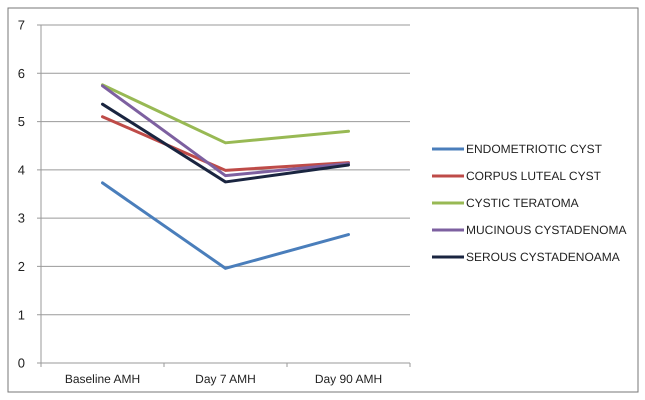 This screenshot has width=645, height=400. What do you see at coordinates (21, 170) in the screenshot?
I see `y-tick-label: 4` at bounding box center [21, 170].